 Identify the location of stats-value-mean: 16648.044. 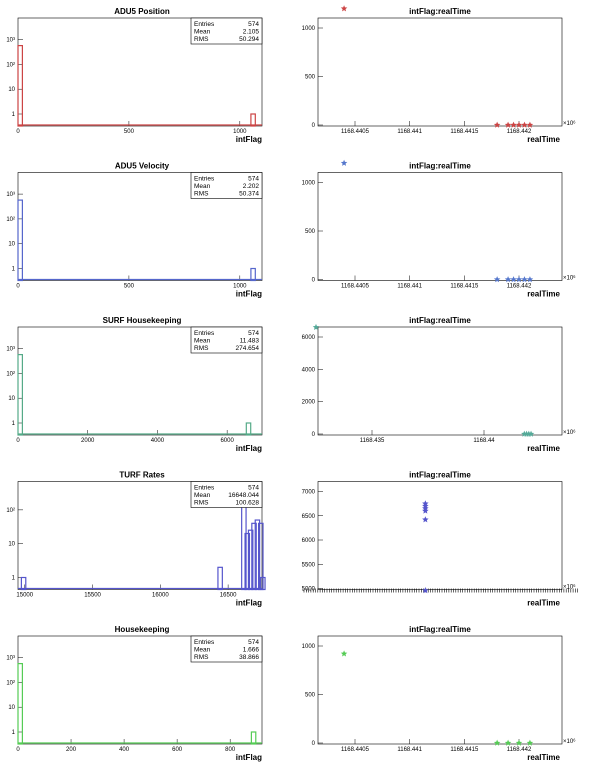
(243, 495).